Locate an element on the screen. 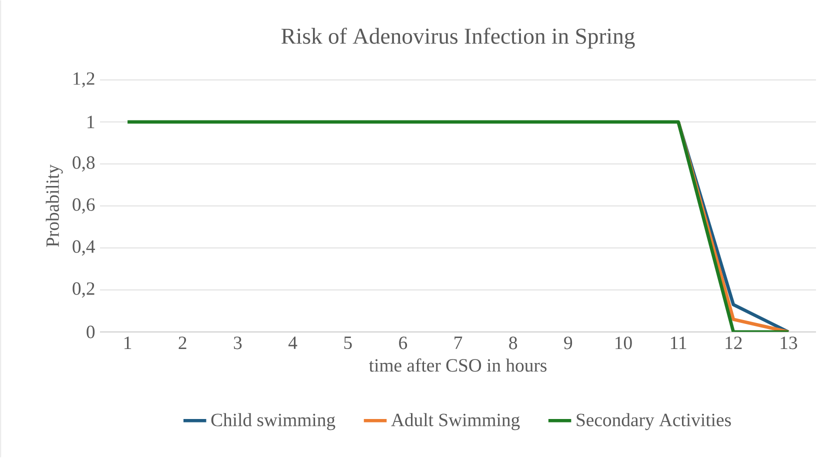  x-tick-label: 8 is located at coordinates (513, 343).